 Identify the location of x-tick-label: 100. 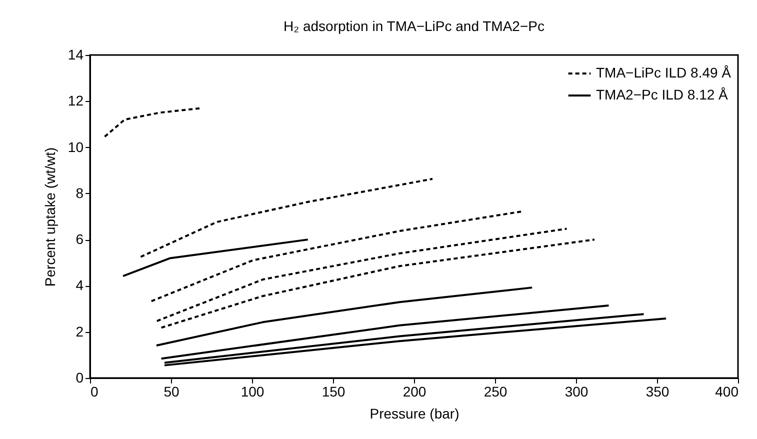
(252, 392).